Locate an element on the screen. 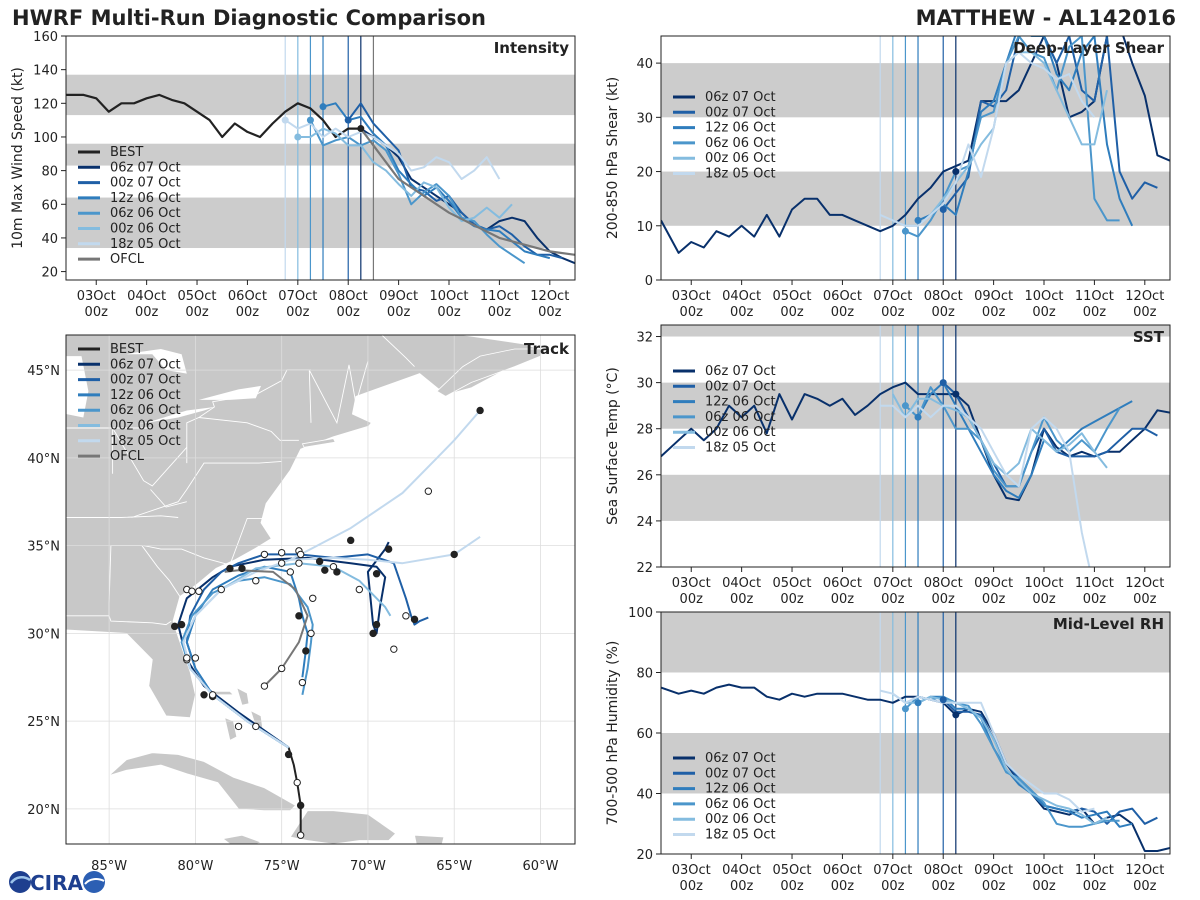  sst-xtick-label-0: 03Oct 00z is located at coordinates (691, 591).